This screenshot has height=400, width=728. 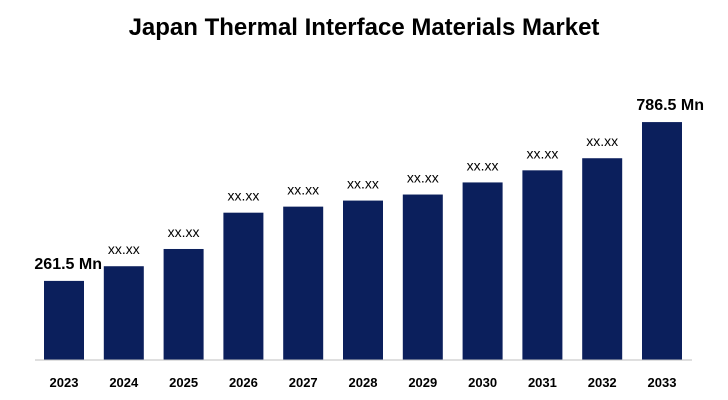 I want to click on data-label-2031: xx.xx, so click(x=542, y=153).